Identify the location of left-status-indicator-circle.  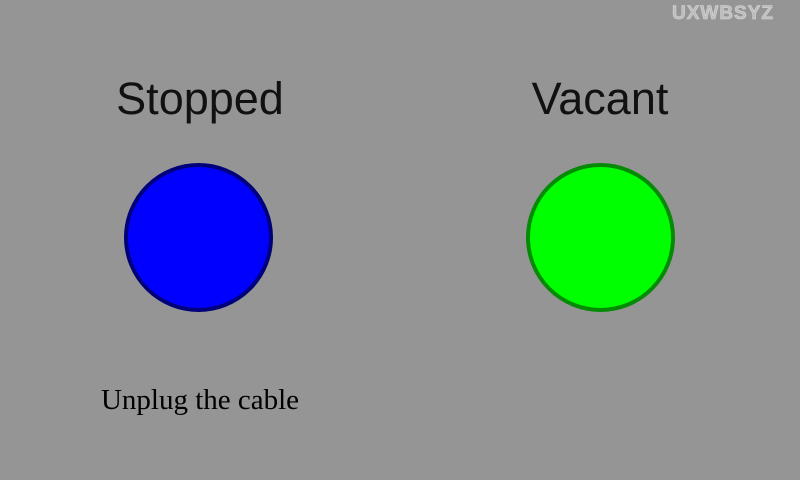
(198, 237).